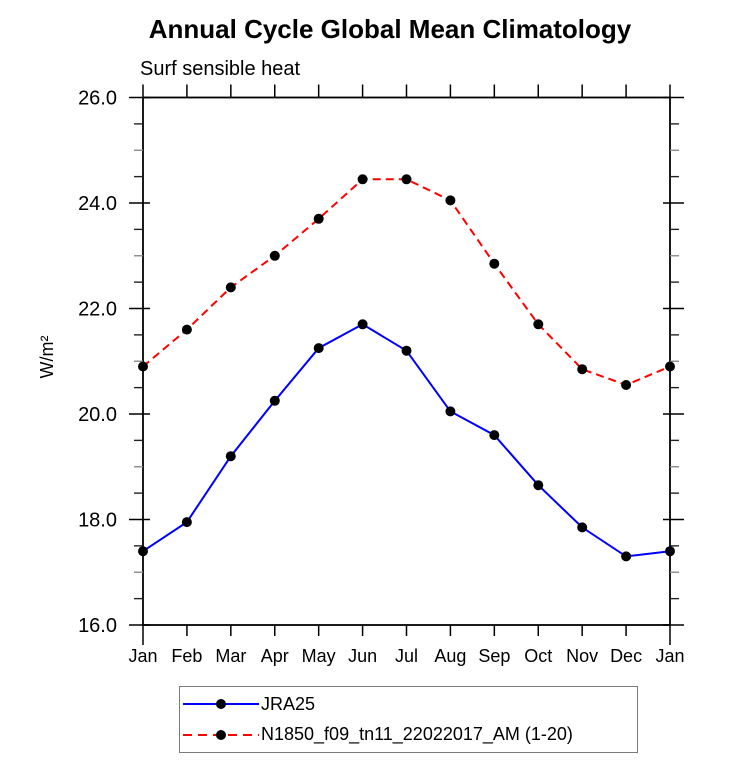 This screenshot has height=762, width=733. I want to click on x-tick-label: Apr, so click(275, 656).